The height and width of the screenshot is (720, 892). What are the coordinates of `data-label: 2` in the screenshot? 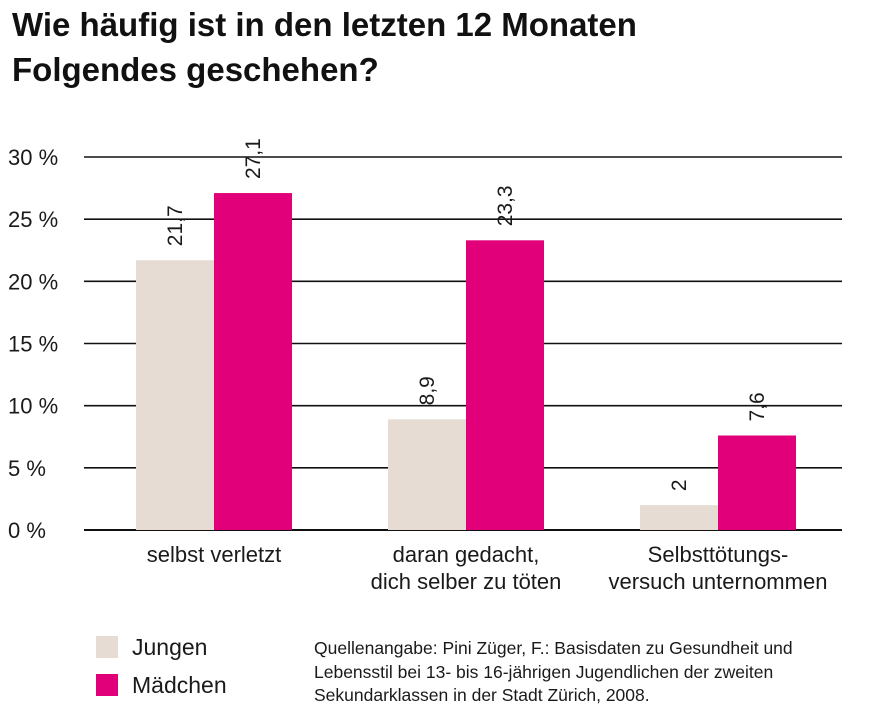 It's located at (679, 485).